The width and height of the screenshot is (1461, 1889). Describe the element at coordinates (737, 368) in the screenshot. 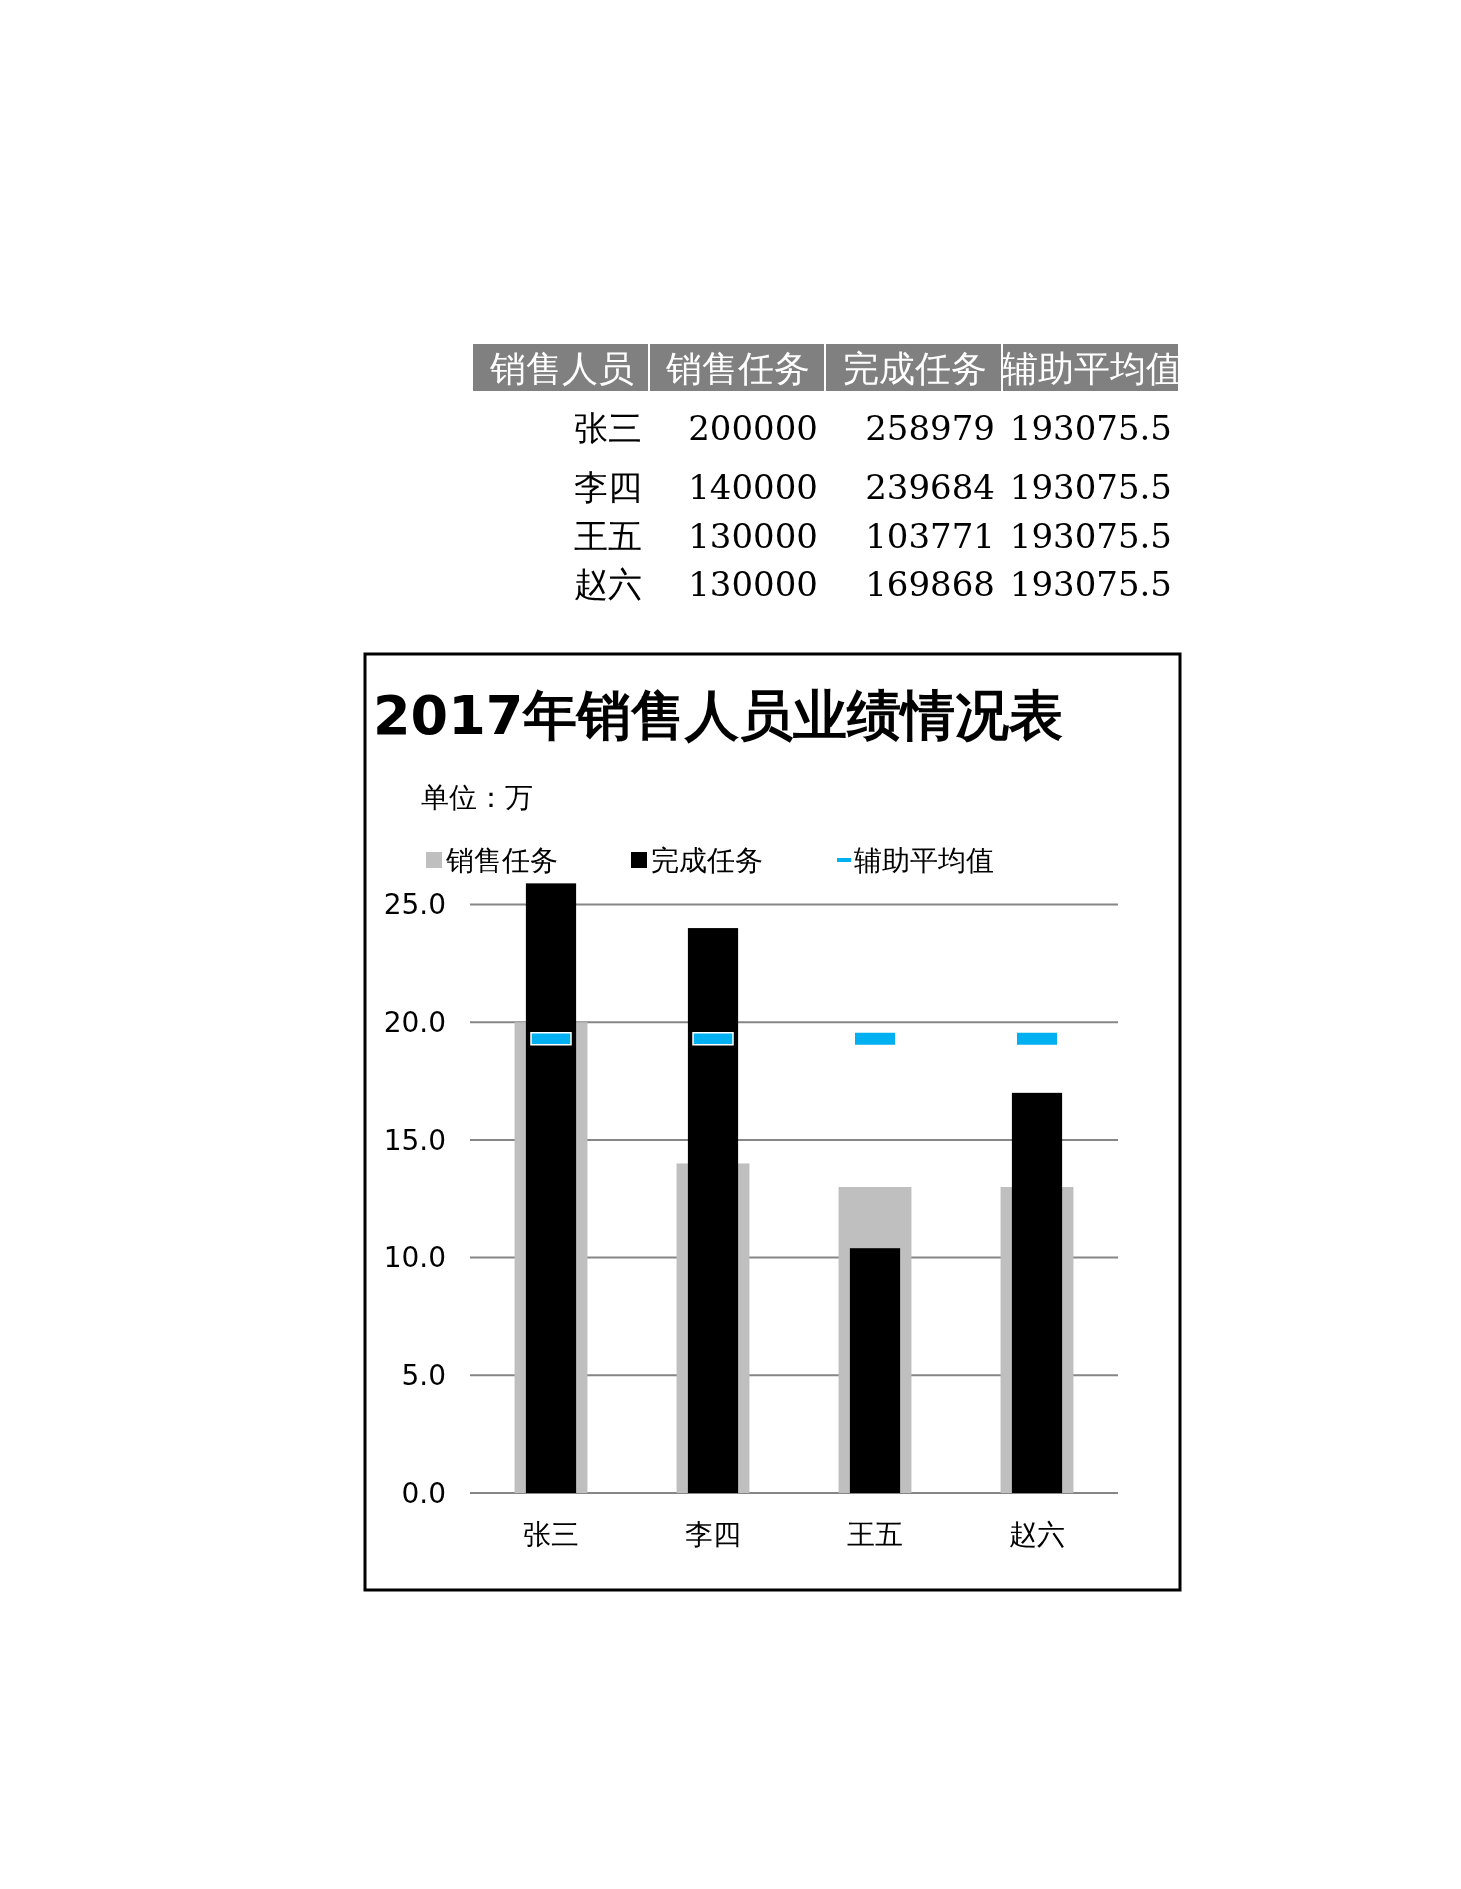

I see `text: 销售任务` at that location.